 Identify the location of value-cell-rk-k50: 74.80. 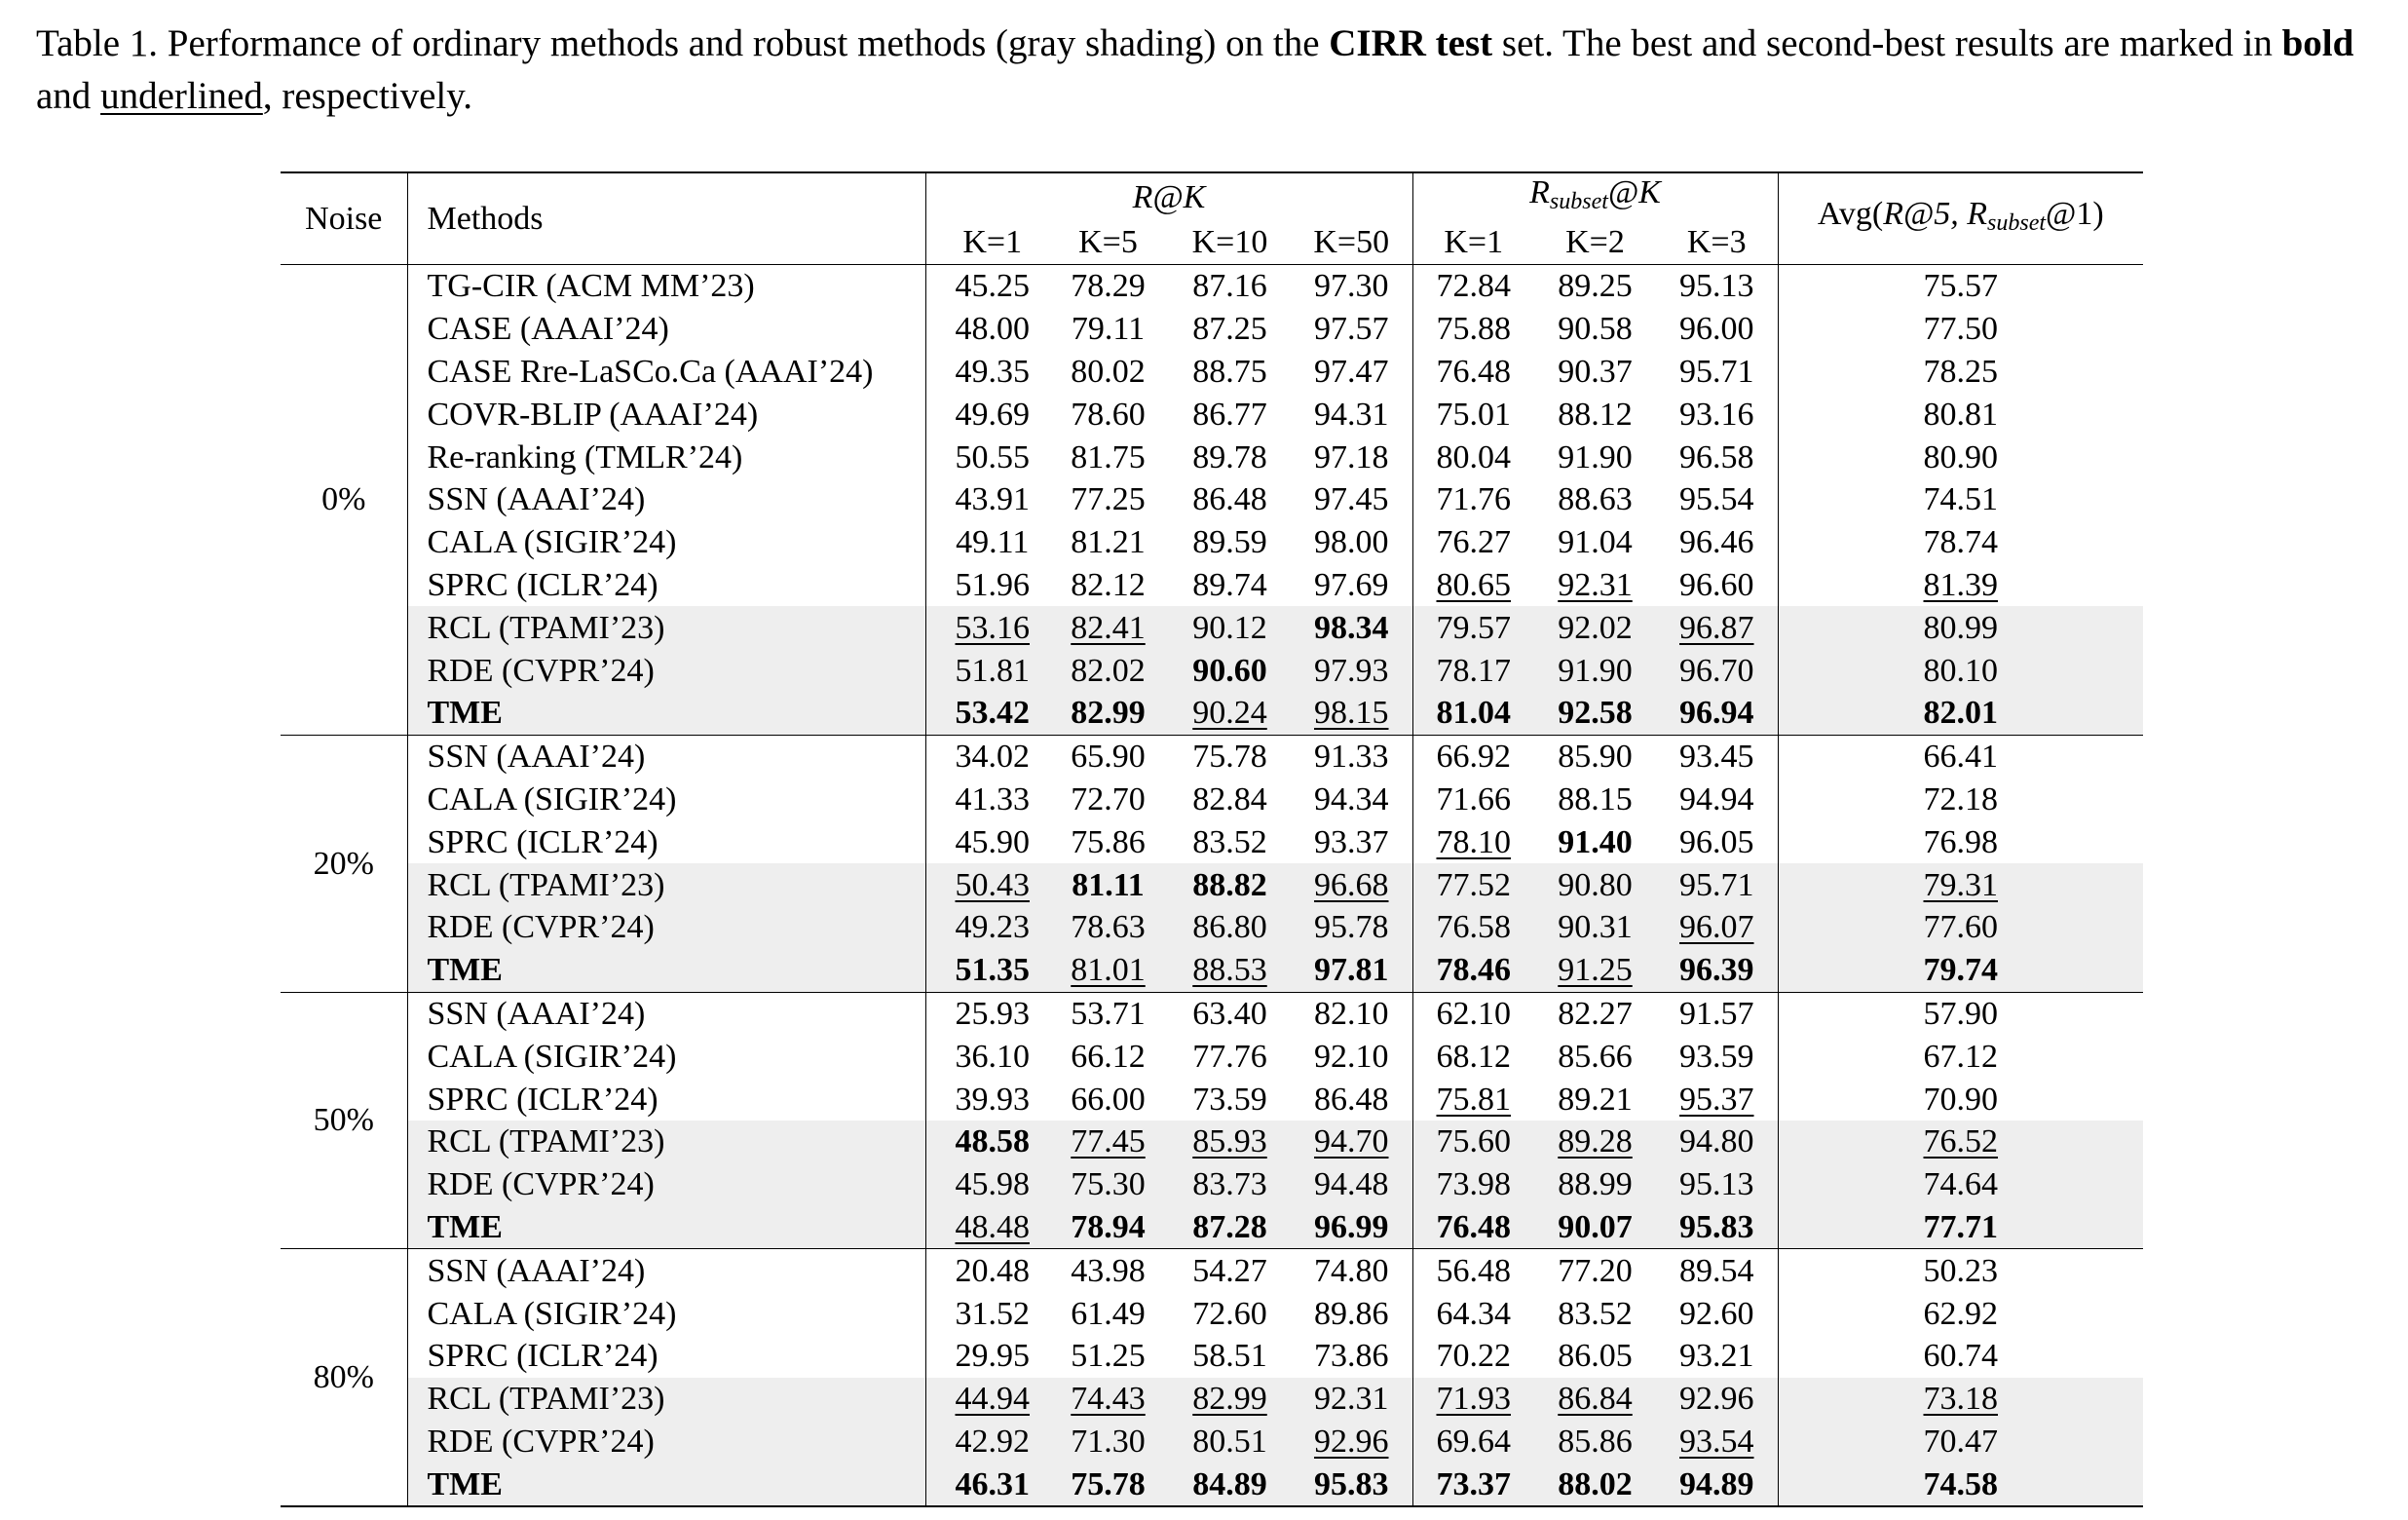
(1352, 1270).